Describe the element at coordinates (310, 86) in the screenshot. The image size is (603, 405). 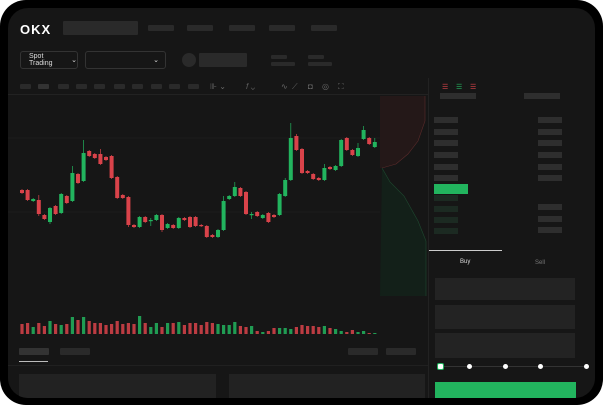
I see `camera-icon: ◘` at that location.